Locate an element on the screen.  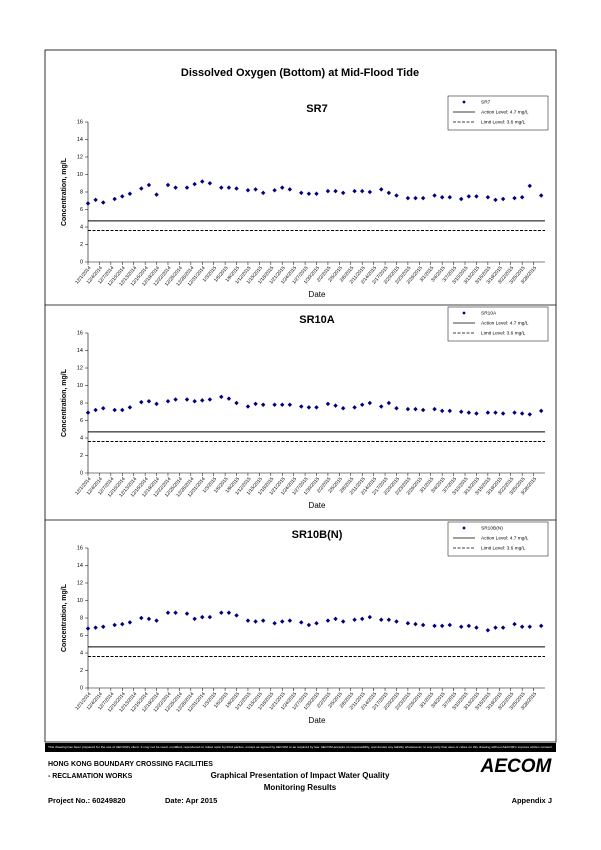
legend-label: Action Level: 4.7 mg/L is located at coordinates (505, 323).